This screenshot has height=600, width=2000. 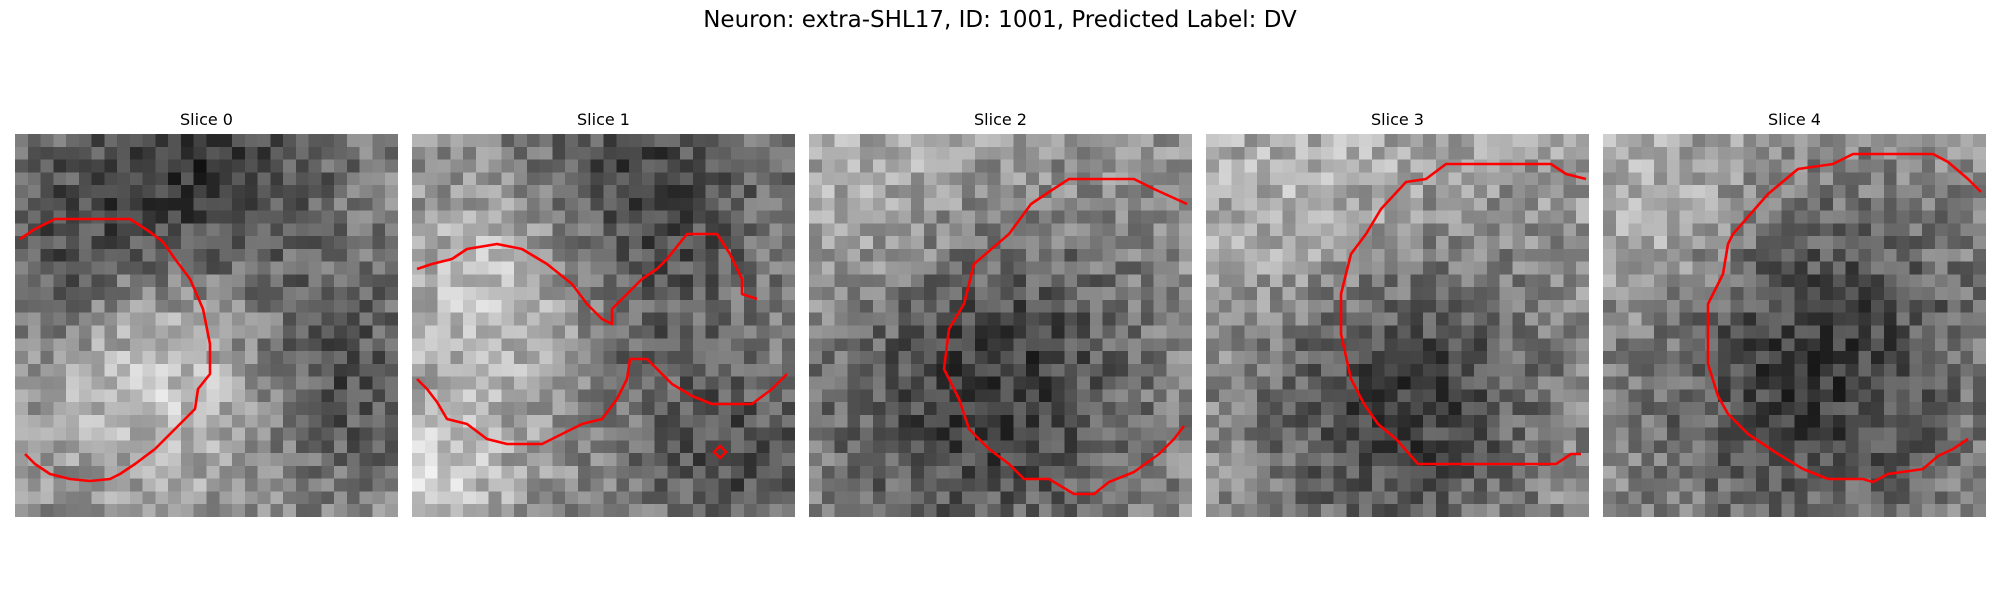 I want to click on slice-title: Slice 3, so click(x=1397, y=119).